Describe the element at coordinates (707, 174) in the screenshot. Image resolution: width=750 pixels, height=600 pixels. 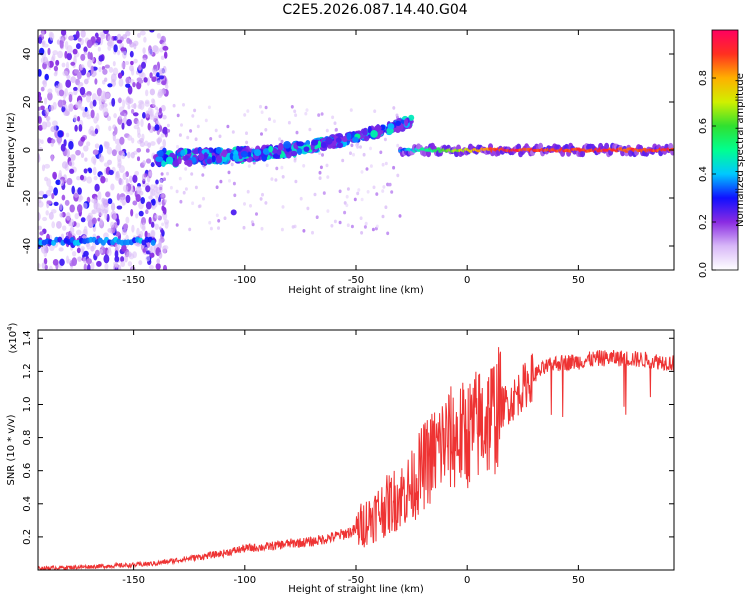
I see `colorbar-ticks: 0.0 0.2 0.4 0.6 0.8` at that location.